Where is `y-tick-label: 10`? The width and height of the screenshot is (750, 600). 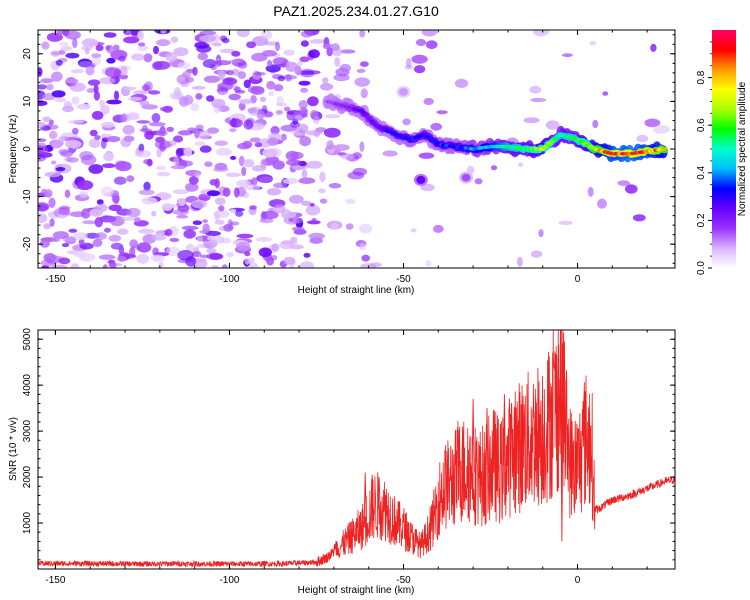 y-tick-label: 10 is located at coordinates (27, 101).